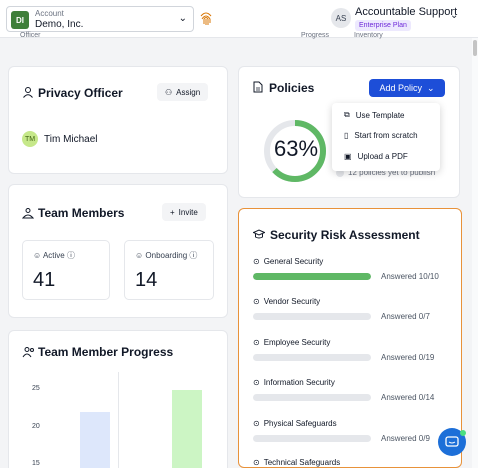 Image resolution: width=478 pixels, height=468 pixels. What do you see at coordinates (302, 462) in the screenshot?
I see `risk-item-name: Technical Safeguards` at bounding box center [302, 462].